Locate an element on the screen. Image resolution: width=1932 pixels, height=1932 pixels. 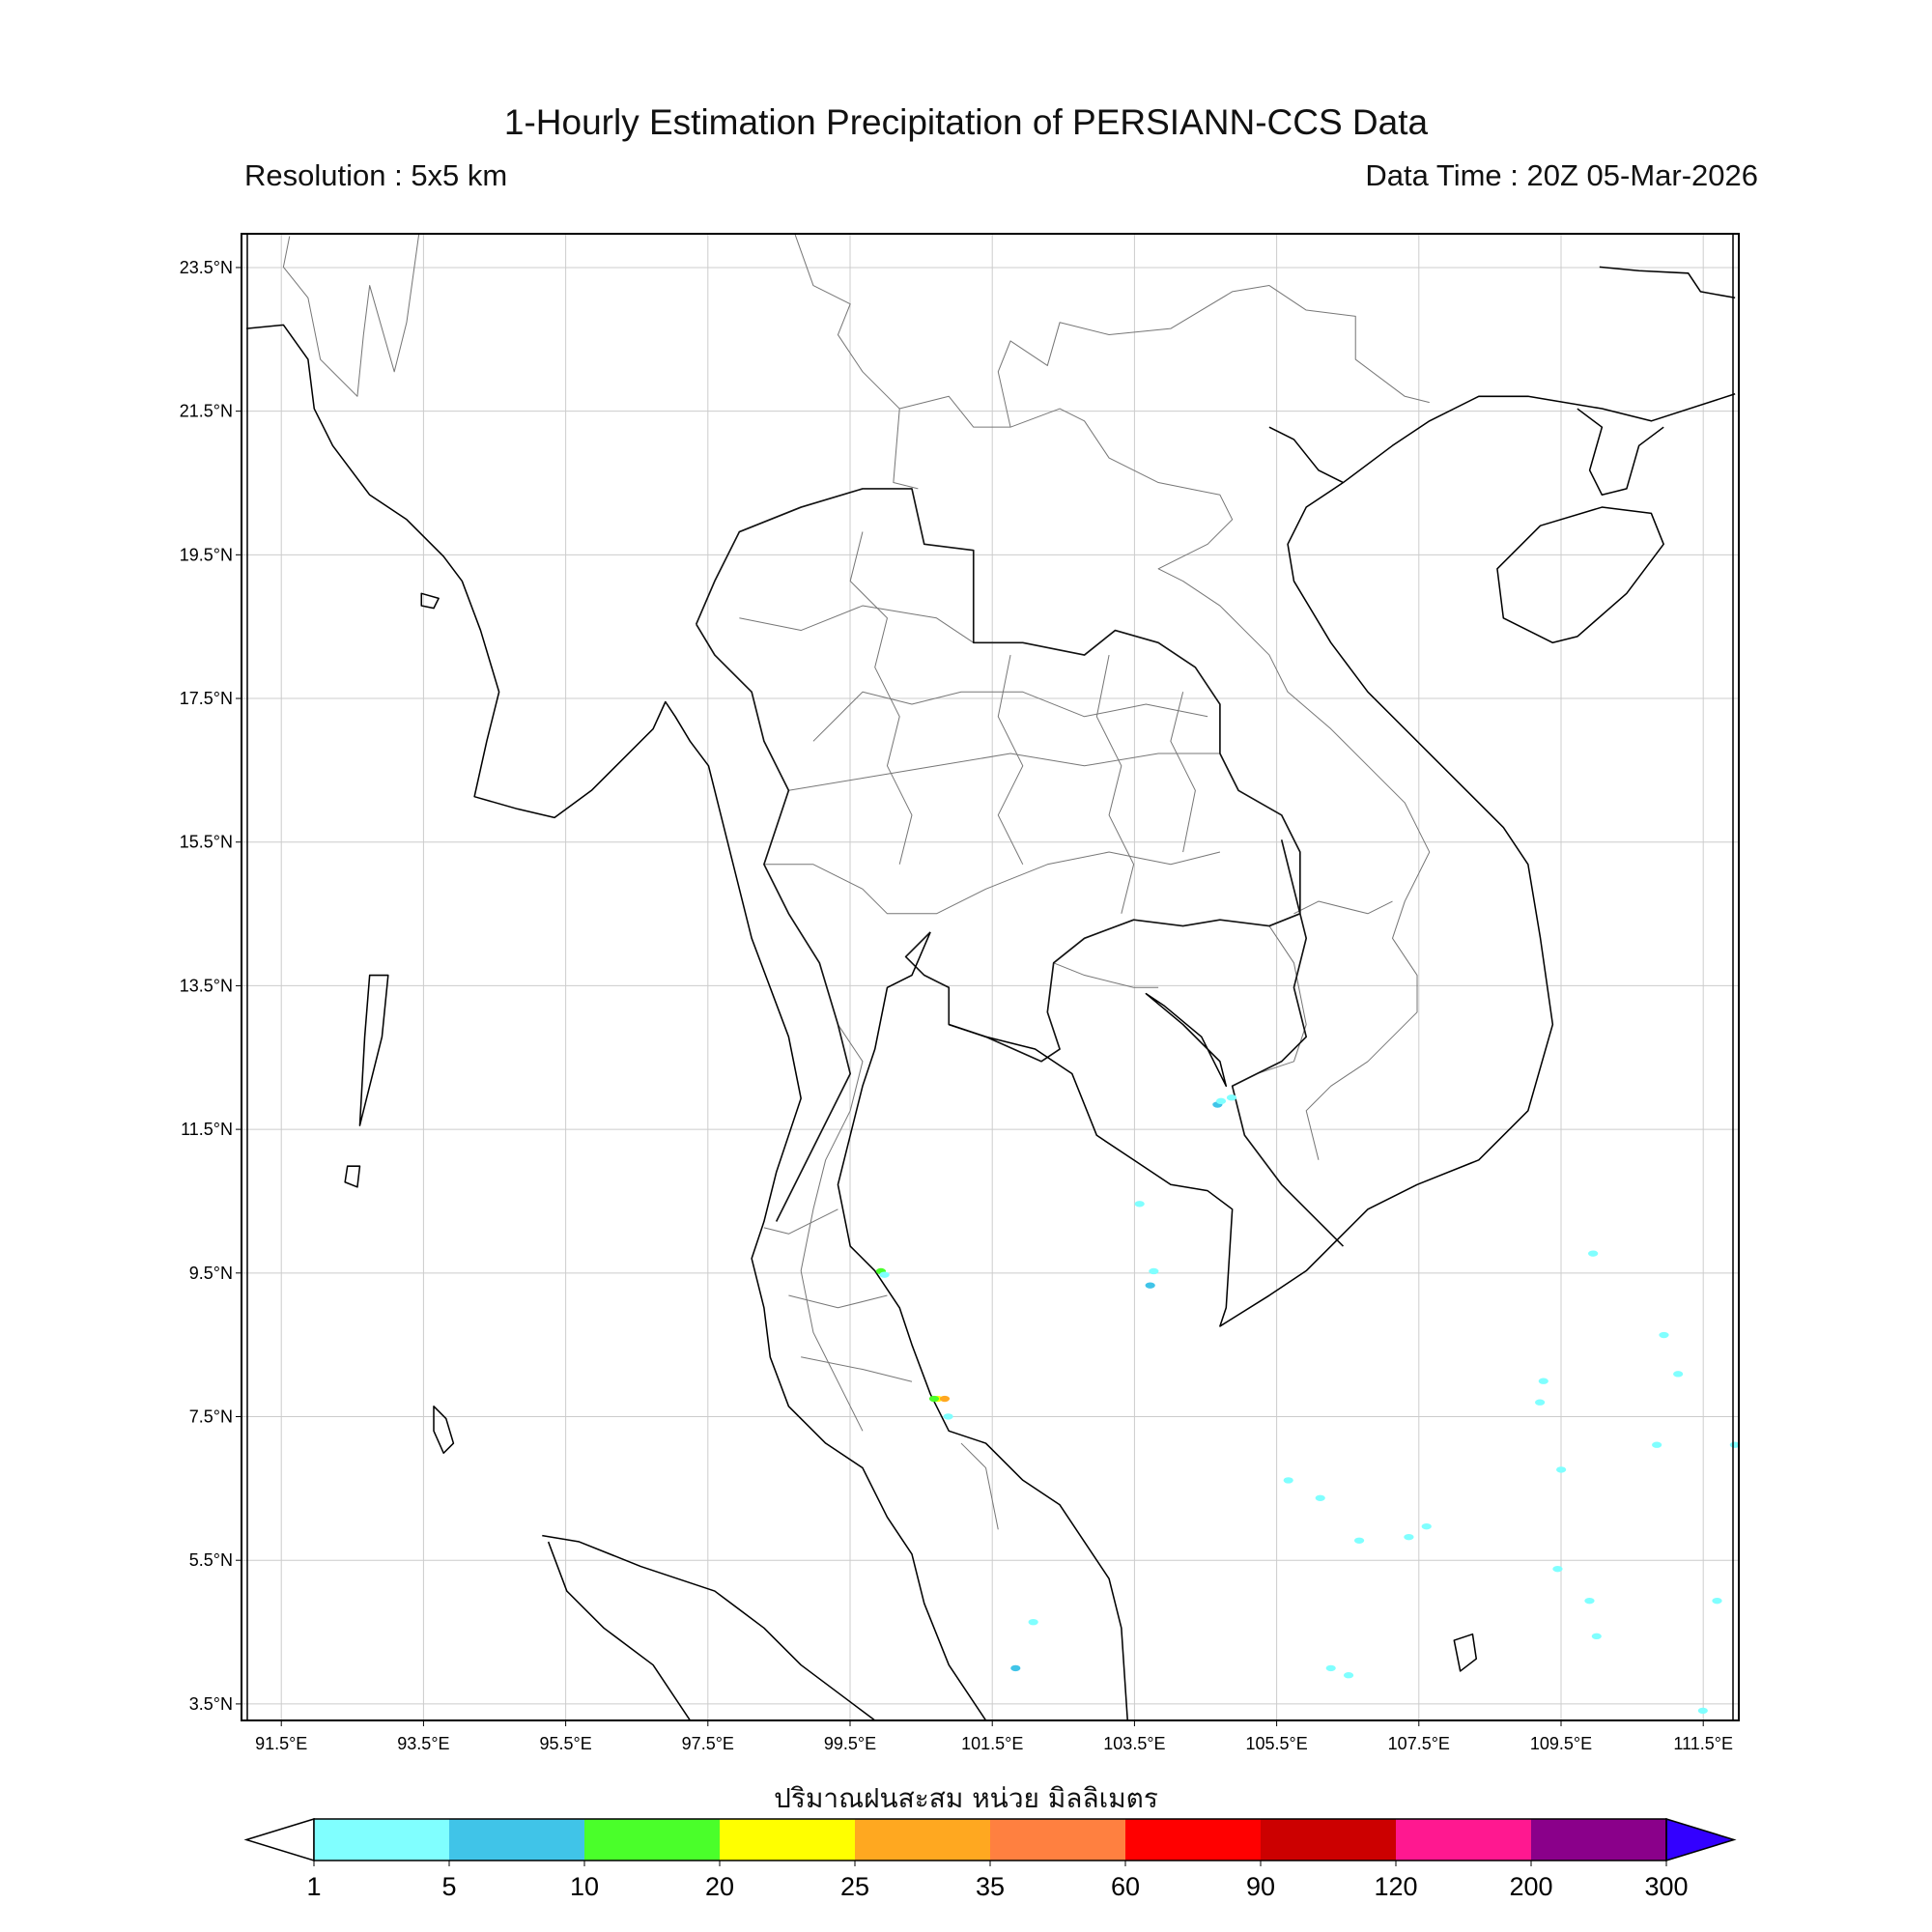
y-tick-label: 17.5°N is located at coordinates (206, 698).